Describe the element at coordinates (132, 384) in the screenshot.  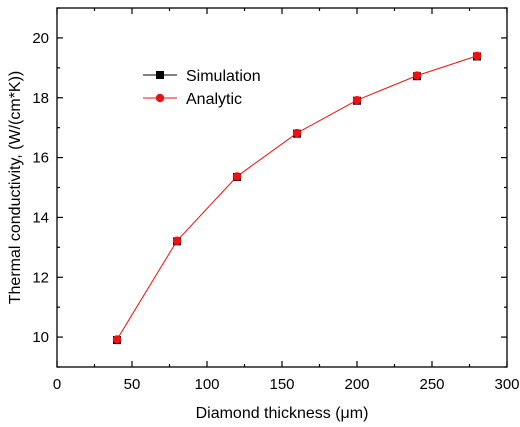
I see `x-tick-label: 50` at that location.